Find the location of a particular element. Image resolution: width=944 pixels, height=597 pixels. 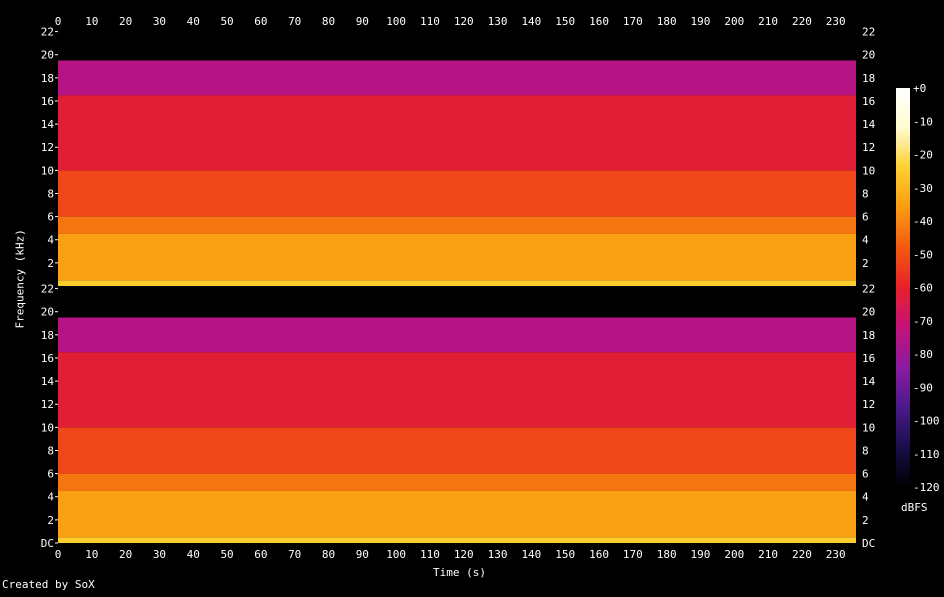

xtick-bottom-210: 210 is located at coordinates (768, 554).